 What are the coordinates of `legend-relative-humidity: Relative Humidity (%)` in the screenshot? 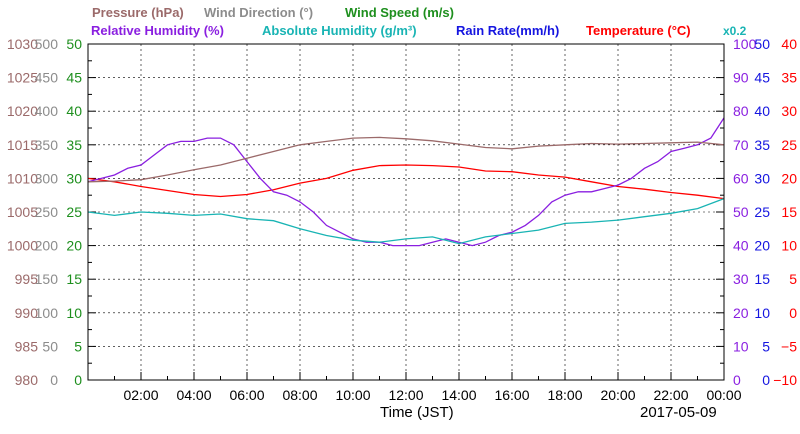 It's located at (157, 30).